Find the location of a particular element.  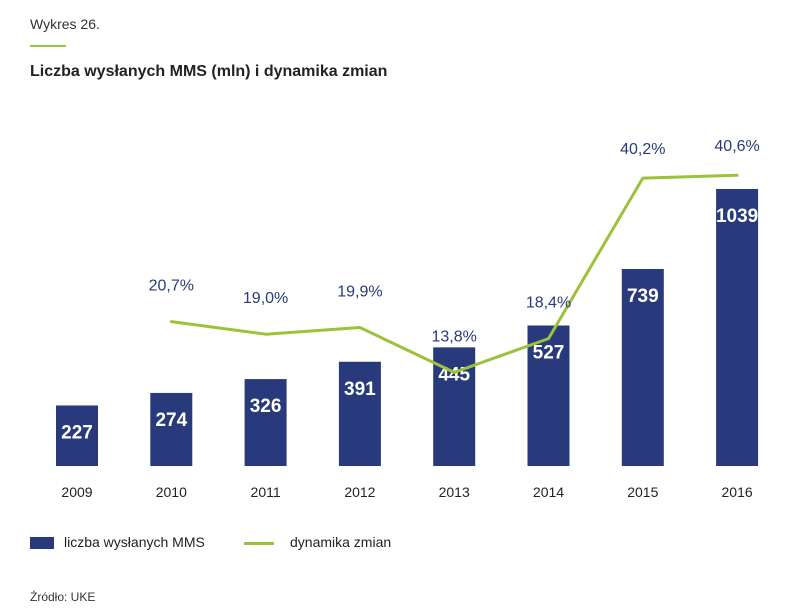

bar-value-label: 326 is located at coordinates (266, 406).